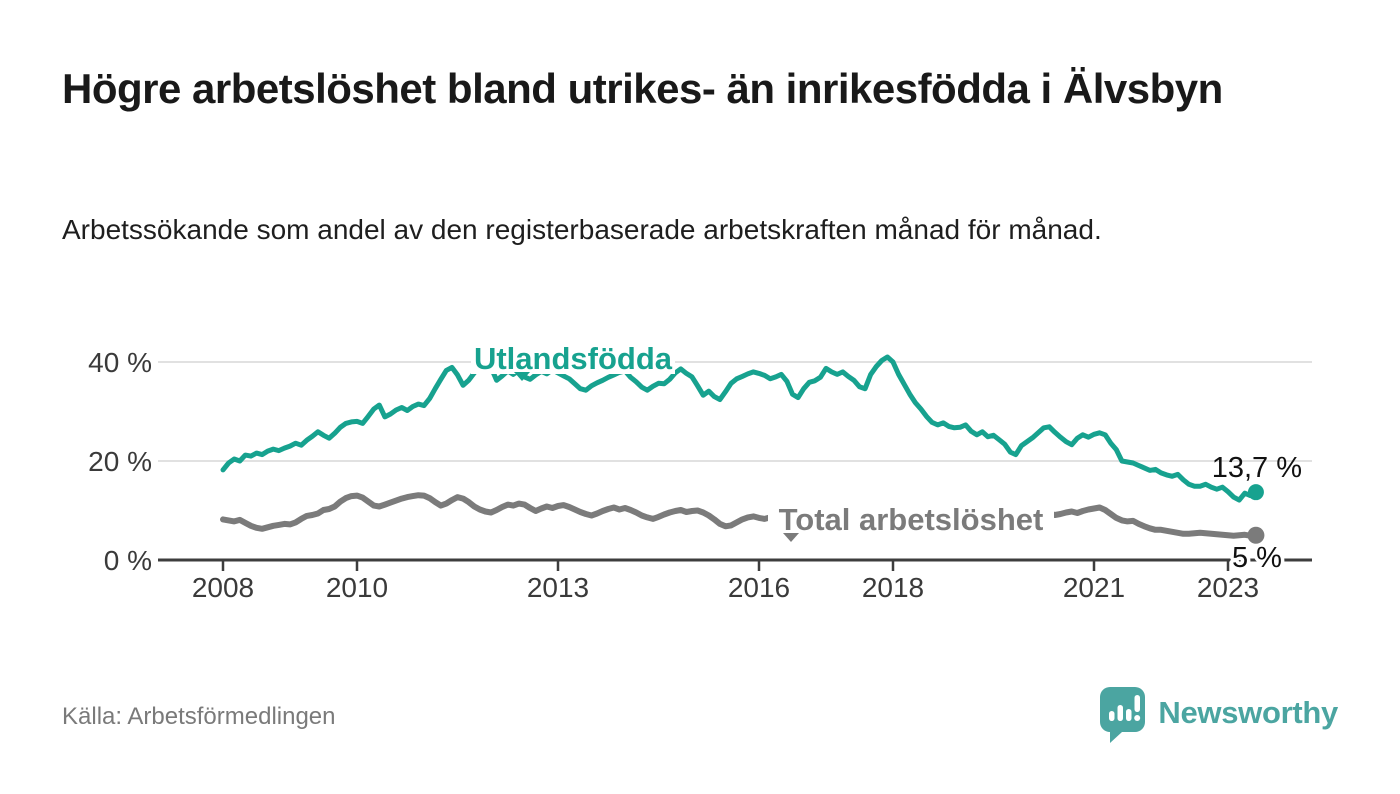 The image size is (1400, 794). I want to click on brand-name: Newsworthy, so click(1248, 712).